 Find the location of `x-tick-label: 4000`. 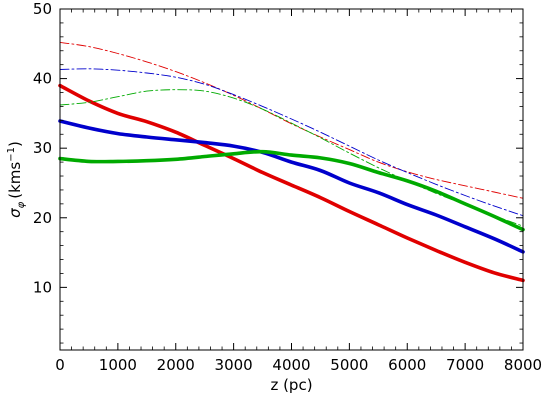

x-tick-label: 4000 is located at coordinates (291, 365).